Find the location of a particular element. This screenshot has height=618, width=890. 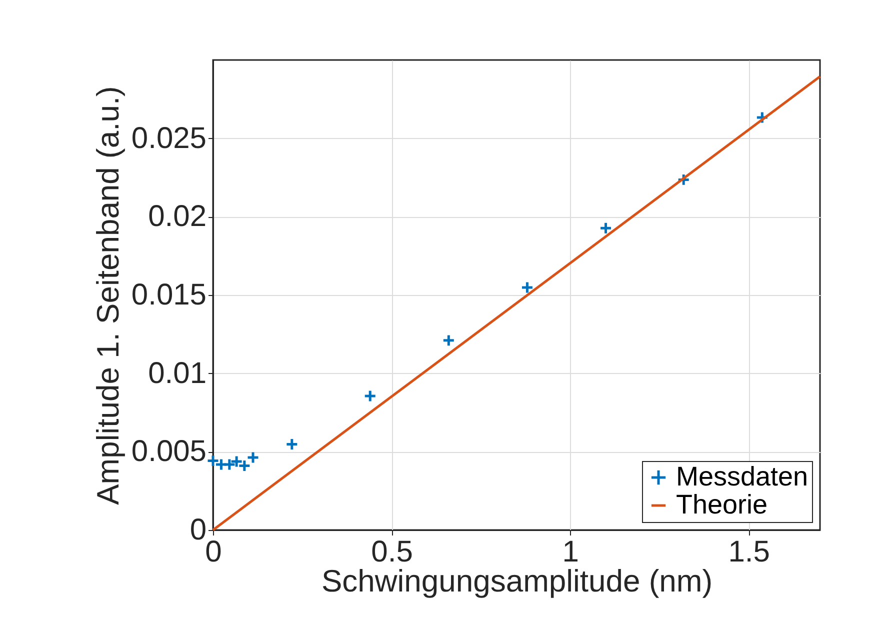

y-tick-label: 0 is located at coordinates (198, 530).